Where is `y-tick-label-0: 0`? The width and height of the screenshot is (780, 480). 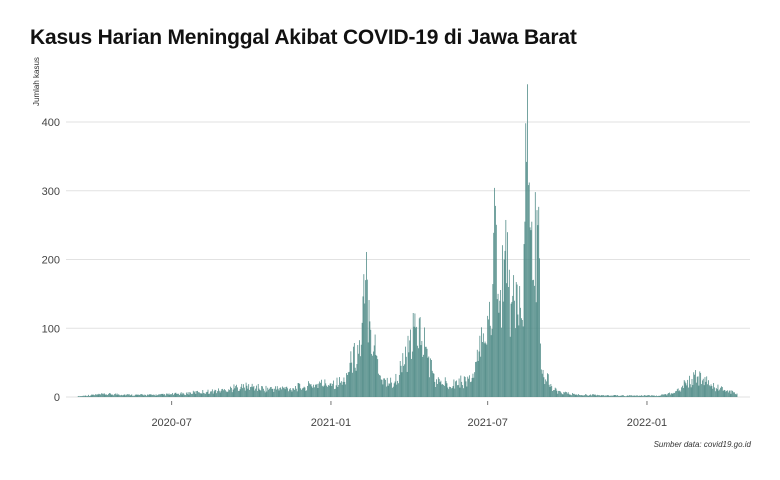 y-tick-label-0: 0 is located at coordinates (57, 398).